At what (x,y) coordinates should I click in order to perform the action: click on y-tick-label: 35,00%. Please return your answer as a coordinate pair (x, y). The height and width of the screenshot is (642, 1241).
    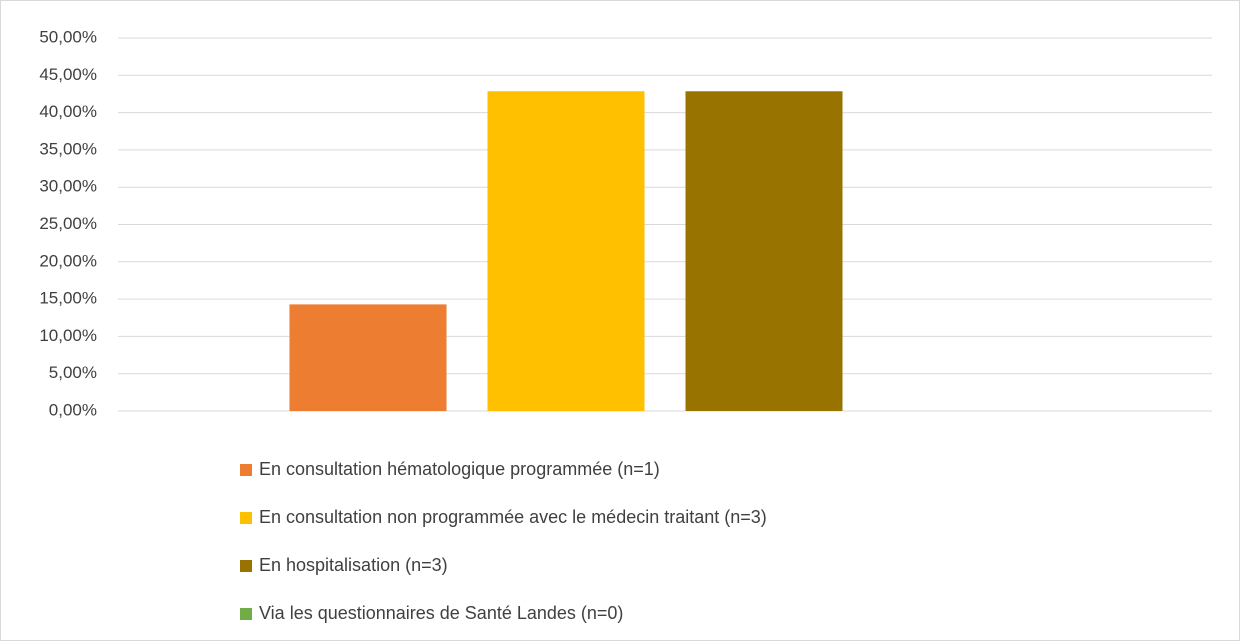
    Looking at the image, I should click on (68, 148).